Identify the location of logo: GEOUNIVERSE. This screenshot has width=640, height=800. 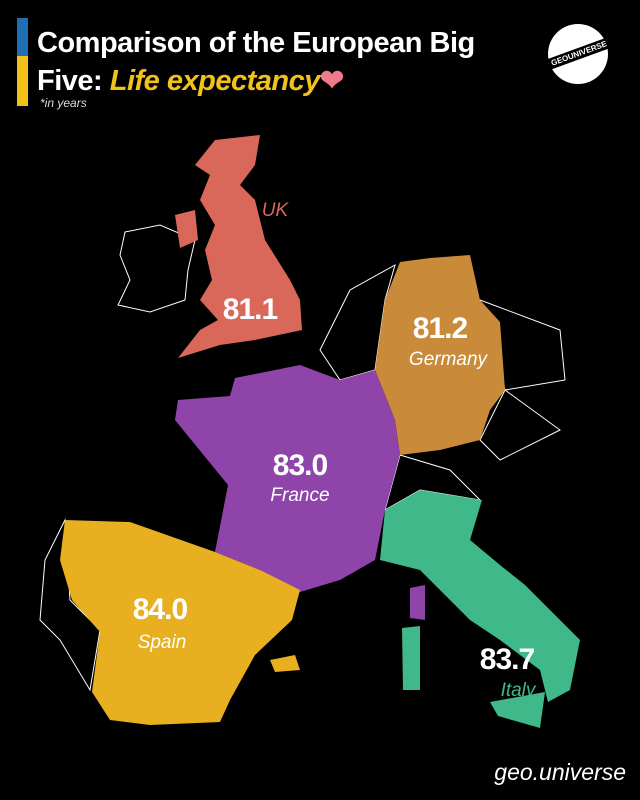
(579, 54).